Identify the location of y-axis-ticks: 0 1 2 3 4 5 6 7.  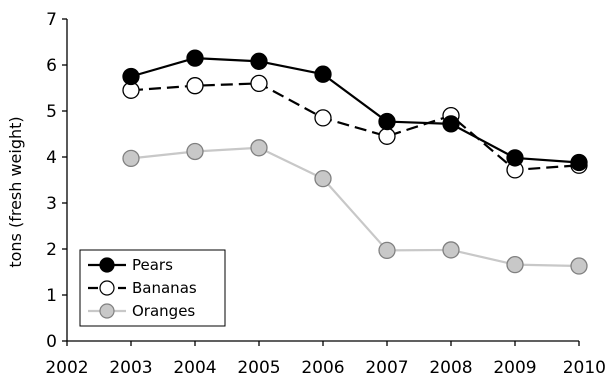
(56, 181).